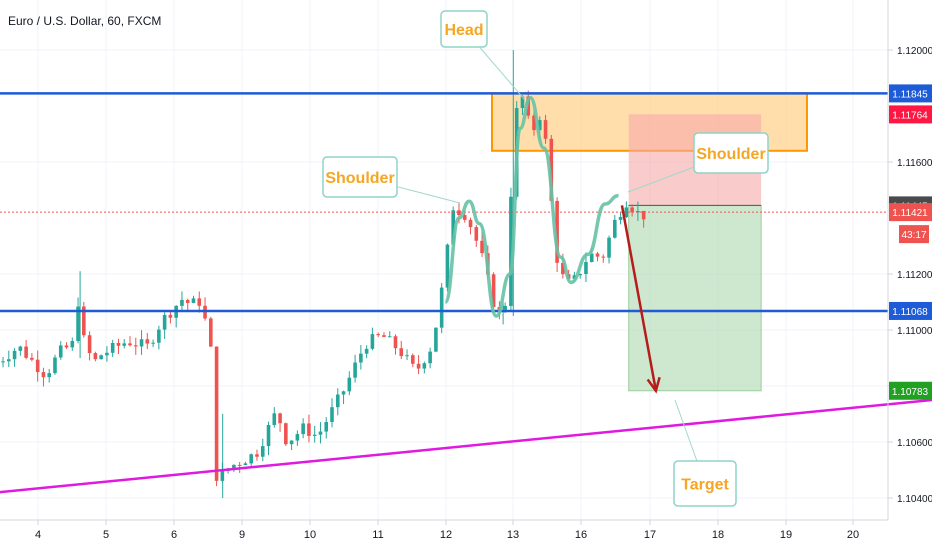 Image resolution: width=932 pixels, height=550 pixels. I want to click on time-tick-label: 18, so click(718, 535).